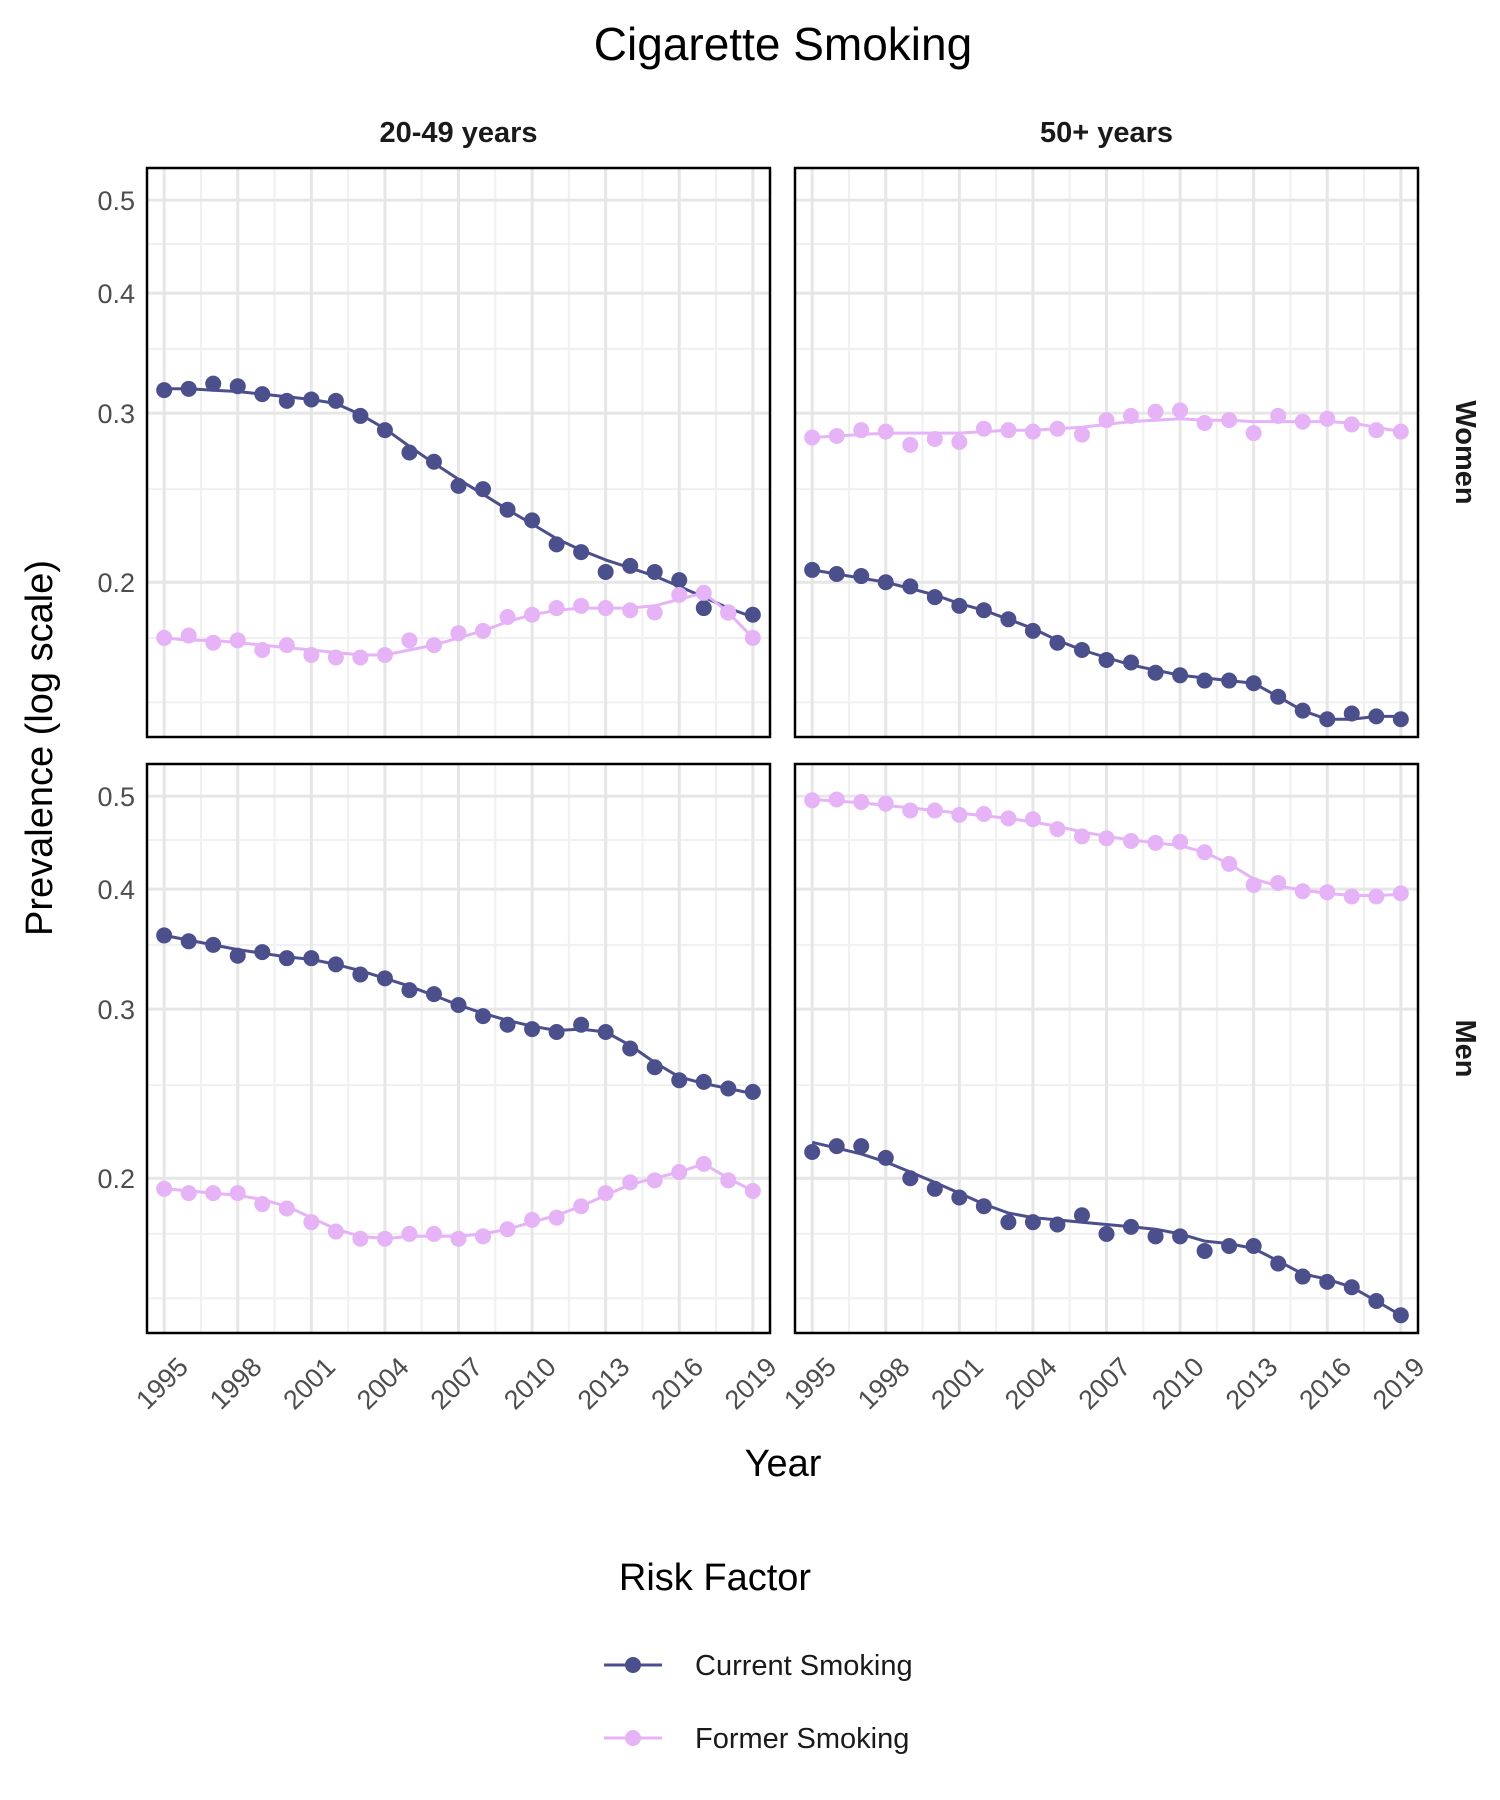 Image resolution: width=1500 pixels, height=1800 pixels. What do you see at coordinates (1465, 452) in the screenshot?
I see `facet-row-label: Women` at bounding box center [1465, 452].